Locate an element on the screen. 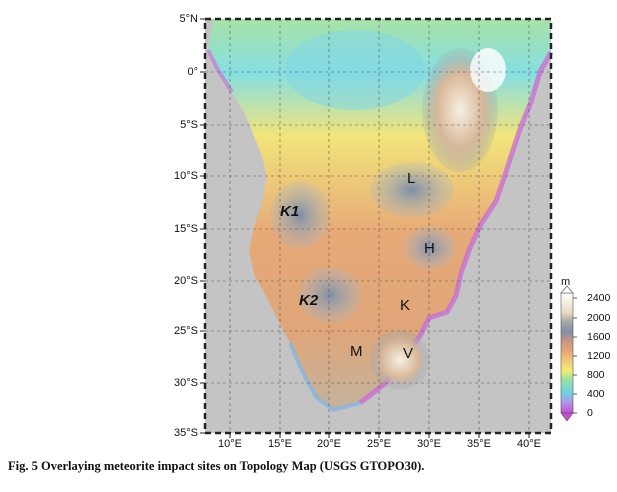 This screenshot has height=492, width=617. lon-label-30e: 30°E is located at coordinates (429, 444).